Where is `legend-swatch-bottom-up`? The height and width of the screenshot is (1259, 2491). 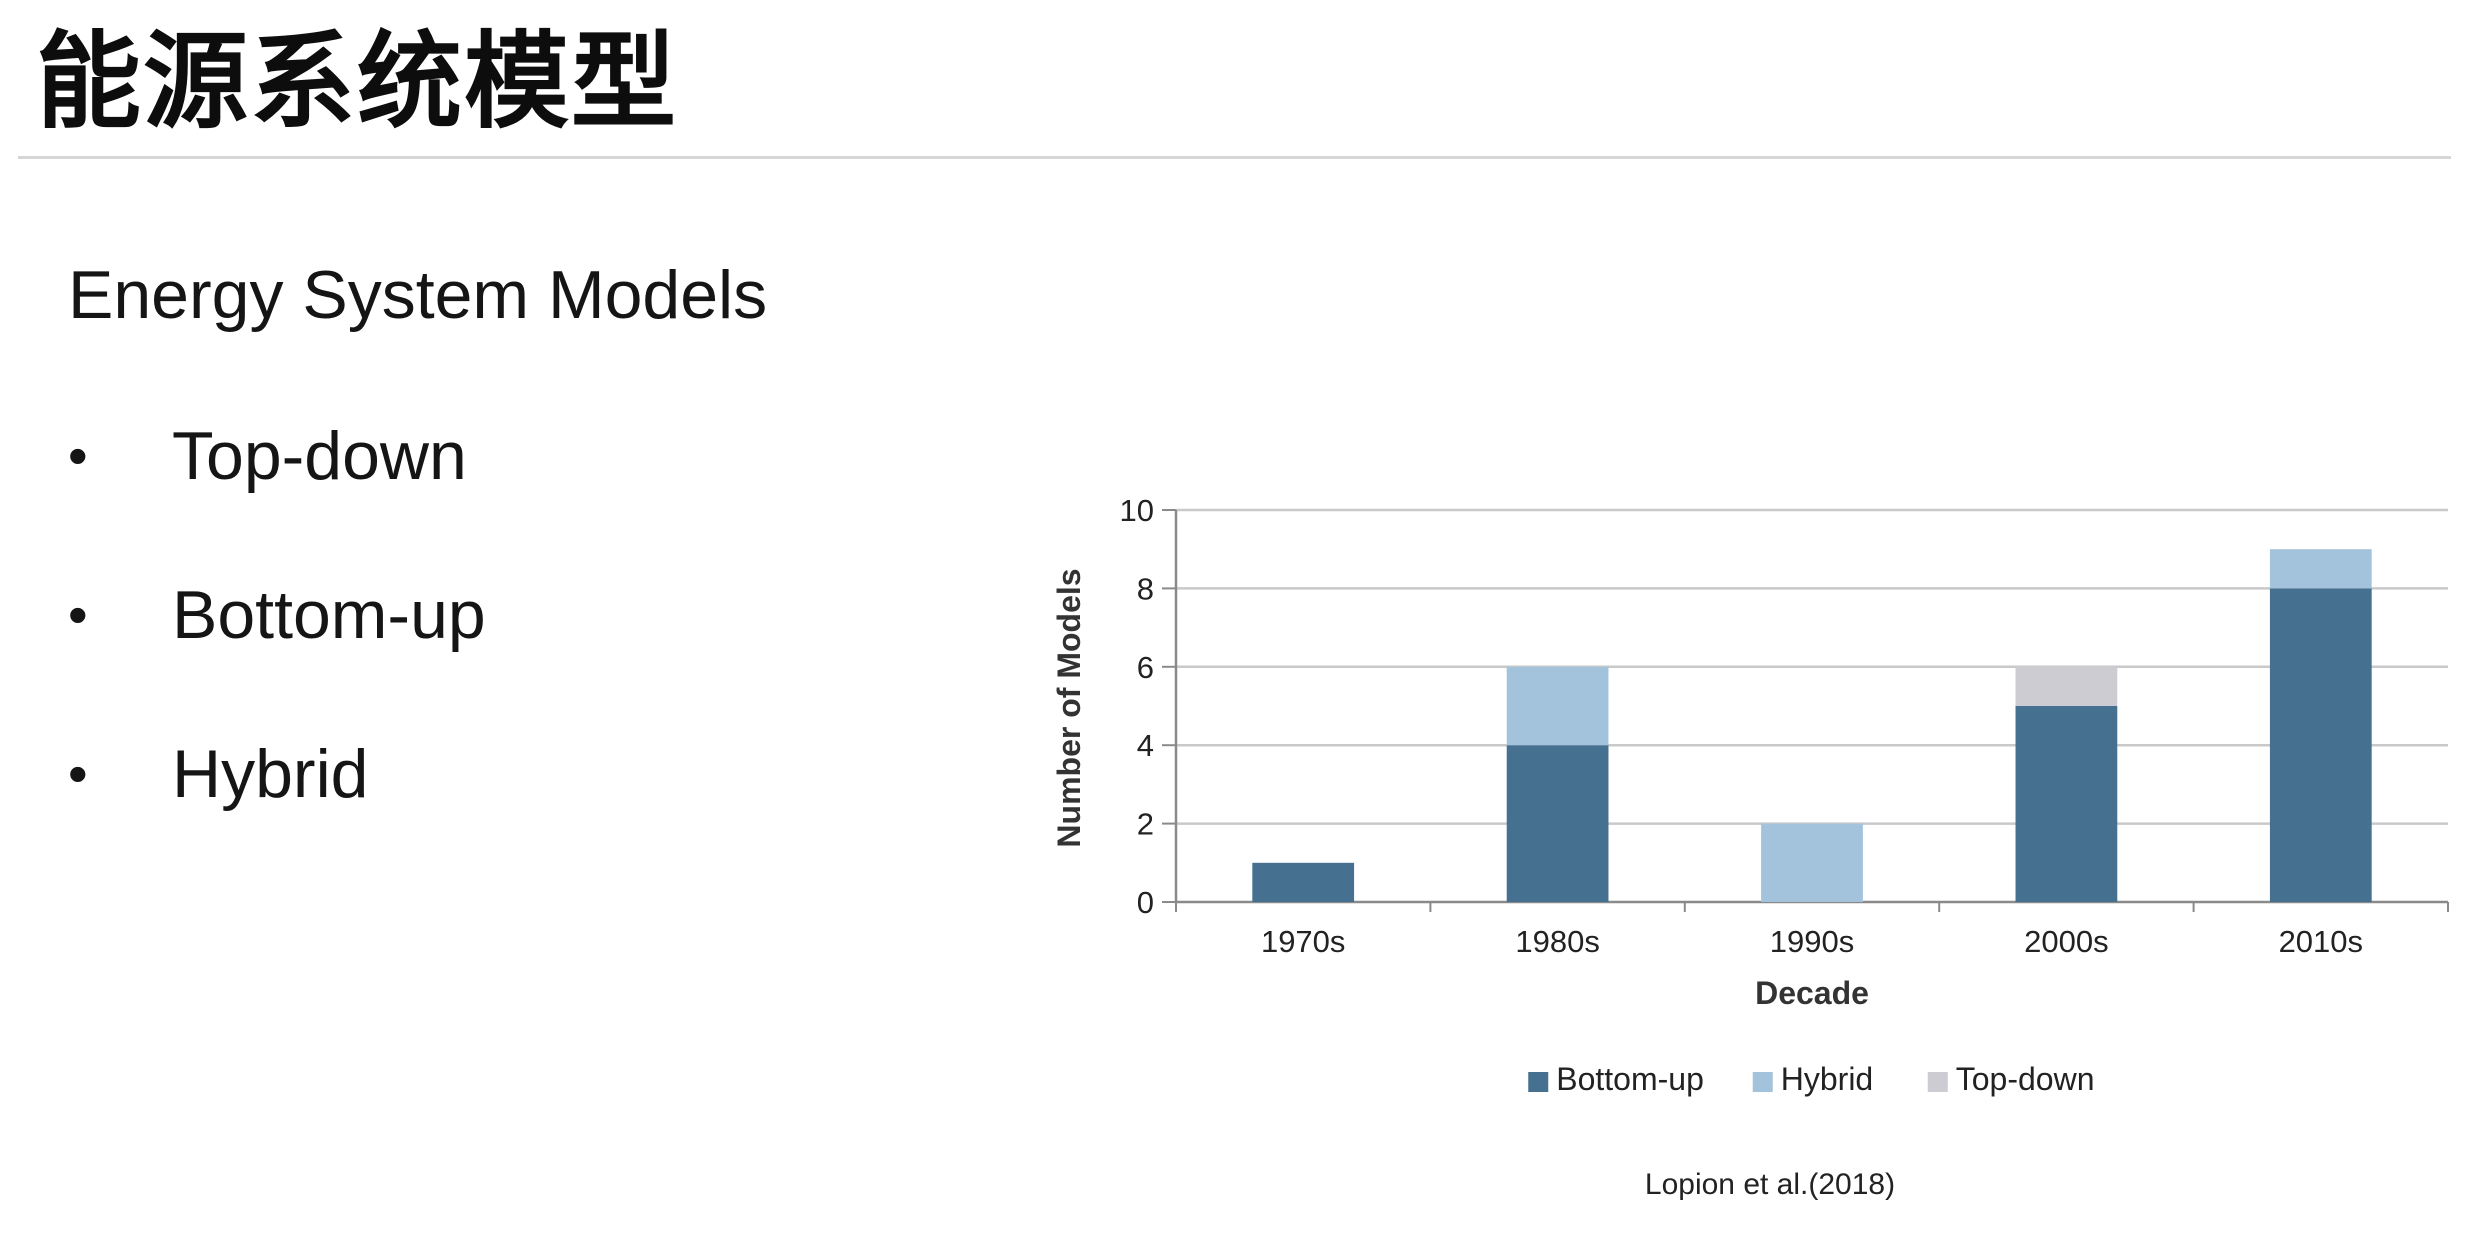 legend-swatch-bottom-up is located at coordinates (1538, 1082).